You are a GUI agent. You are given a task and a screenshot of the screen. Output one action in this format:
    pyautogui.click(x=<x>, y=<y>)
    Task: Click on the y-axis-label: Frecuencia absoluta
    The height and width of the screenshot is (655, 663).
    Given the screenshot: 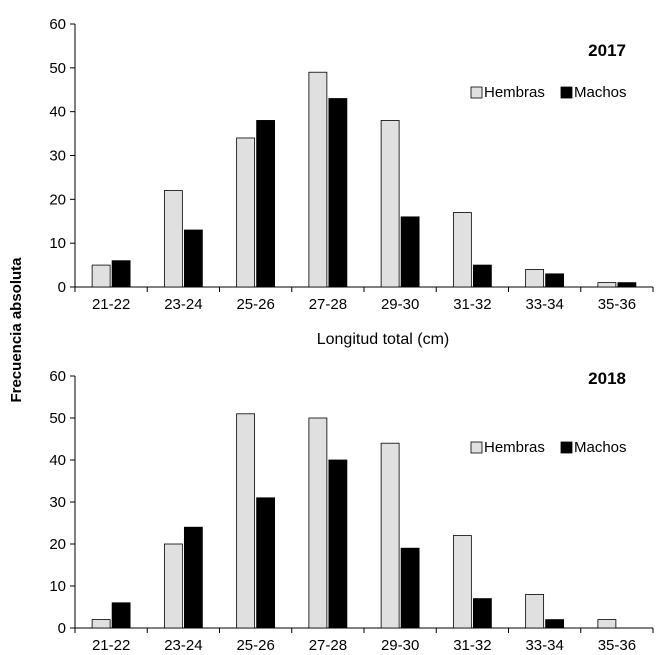 What is the action you would take?
    pyautogui.click(x=16, y=330)
    